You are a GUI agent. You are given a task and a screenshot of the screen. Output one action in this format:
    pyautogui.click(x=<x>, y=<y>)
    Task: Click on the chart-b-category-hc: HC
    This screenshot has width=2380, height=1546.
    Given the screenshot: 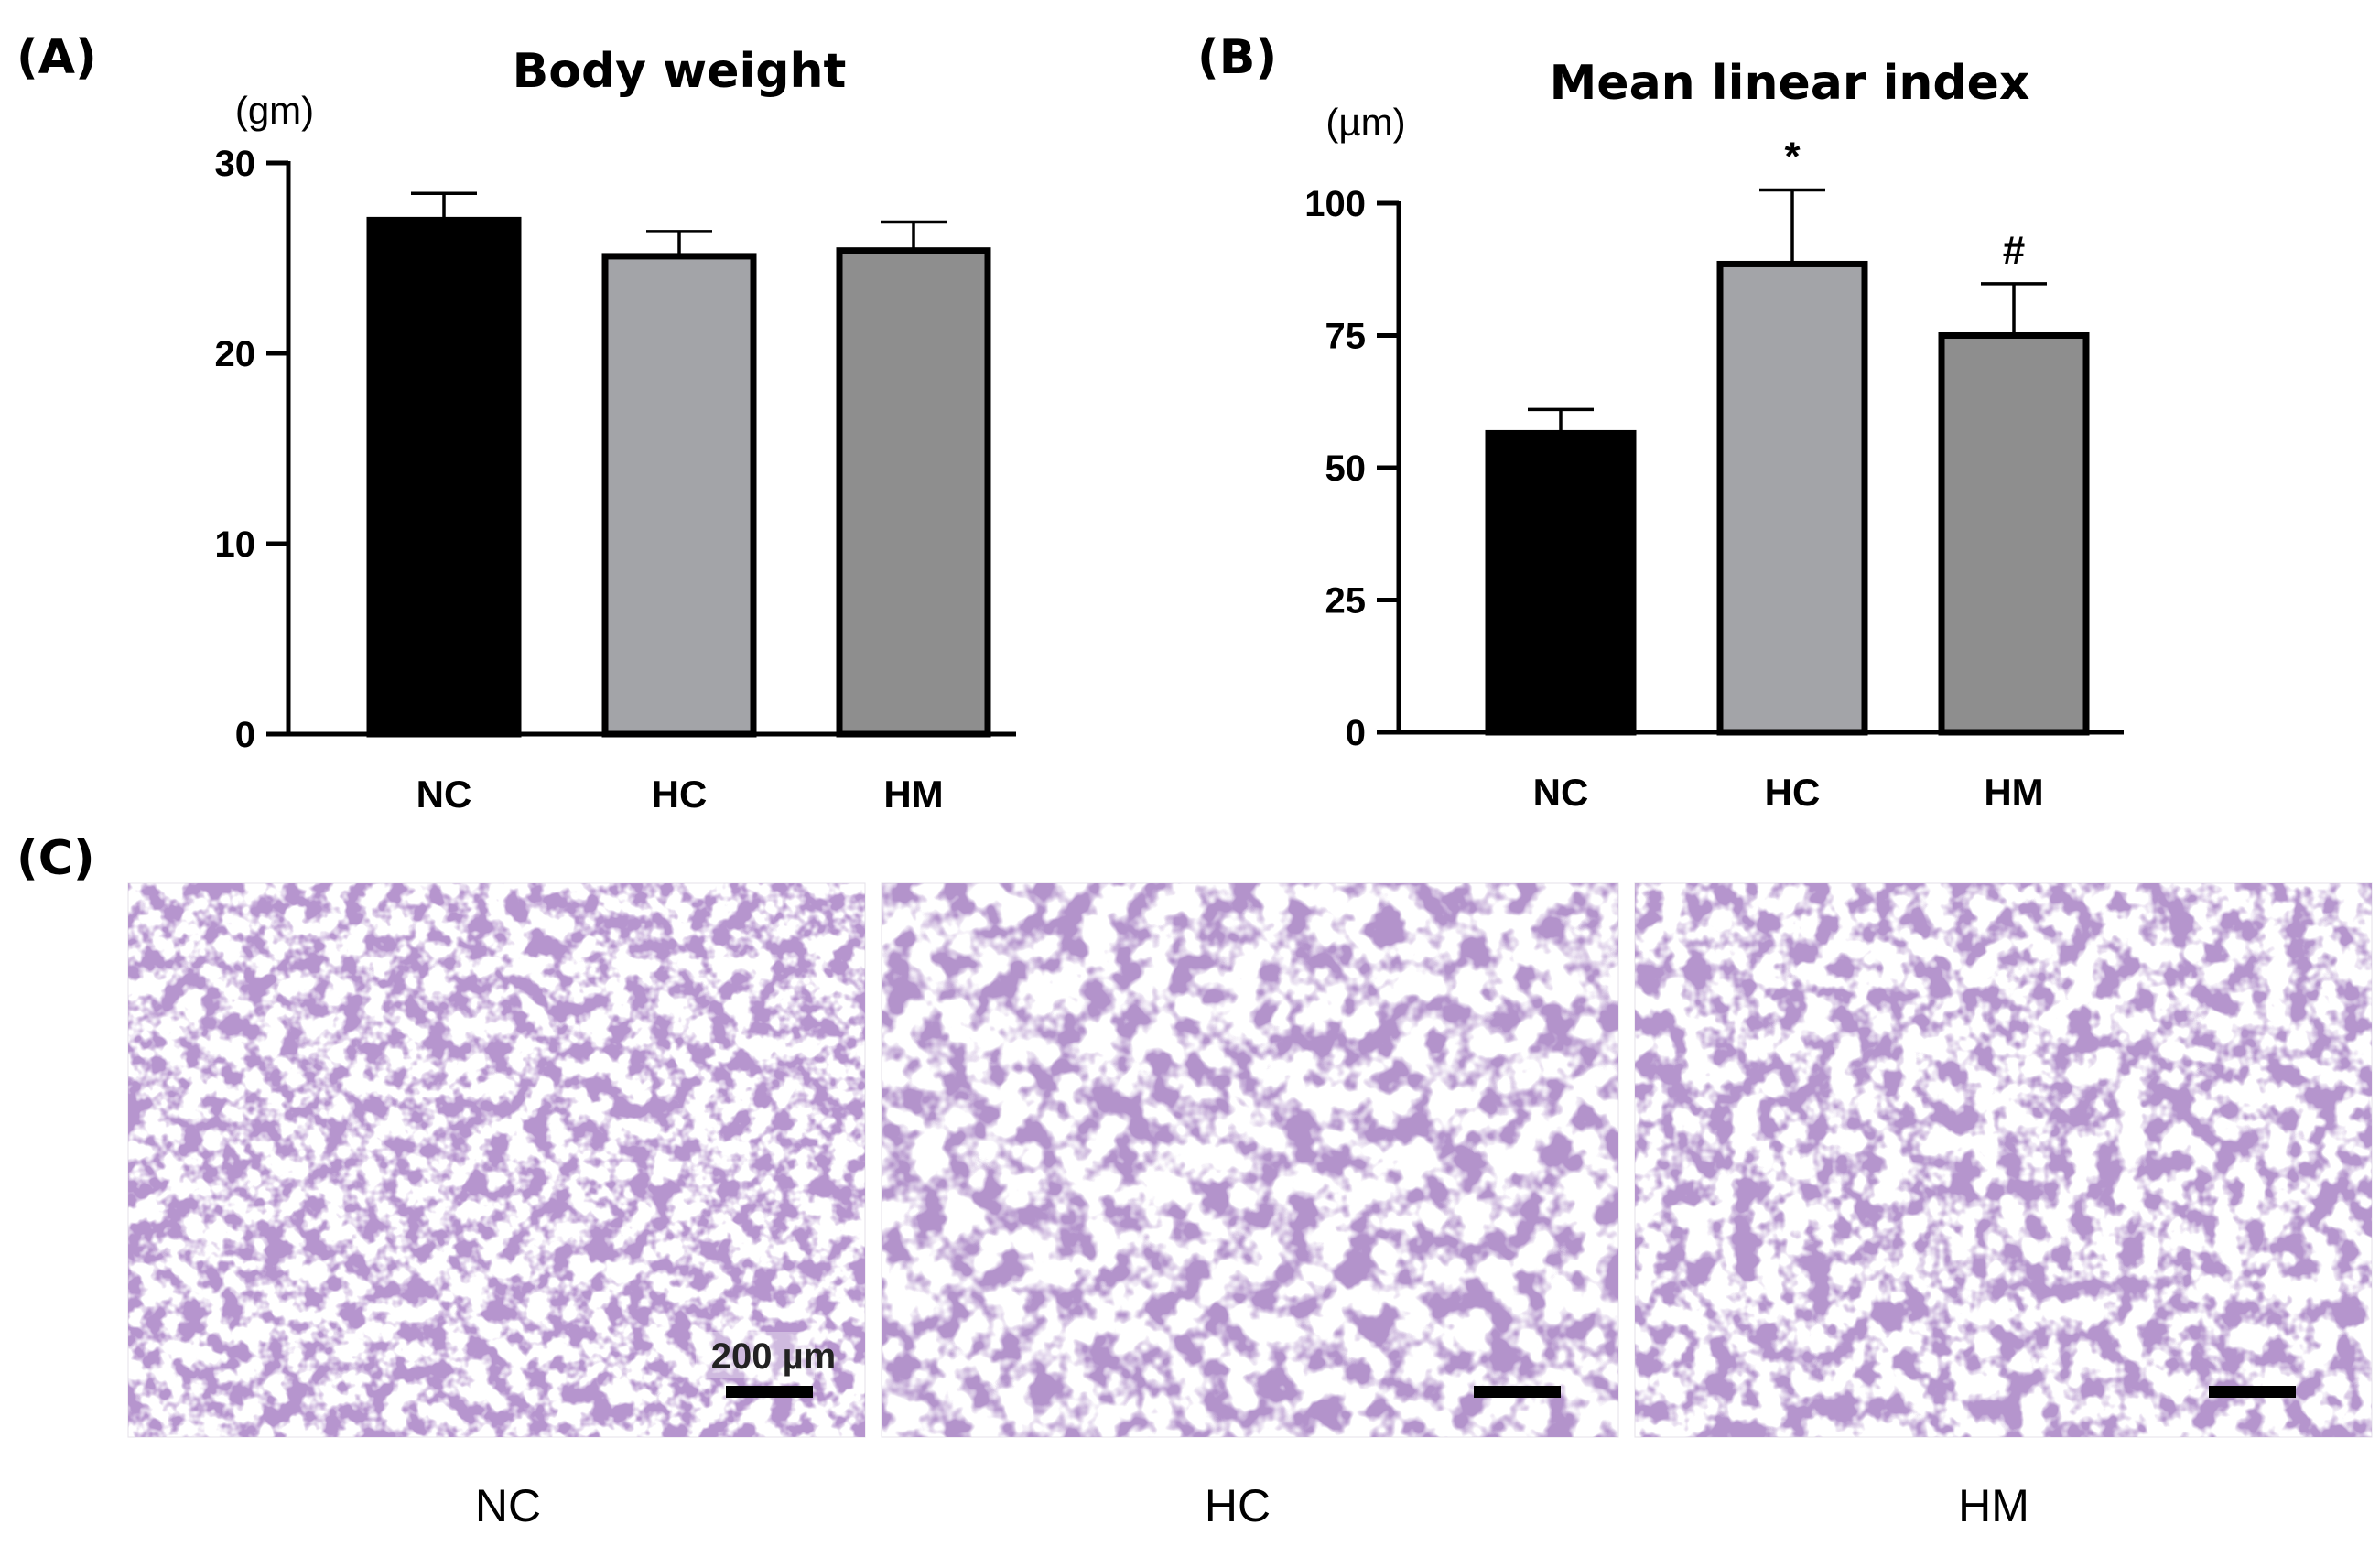 What is the action you would take?
    pyautogui.click(x=1793, y=792)
    